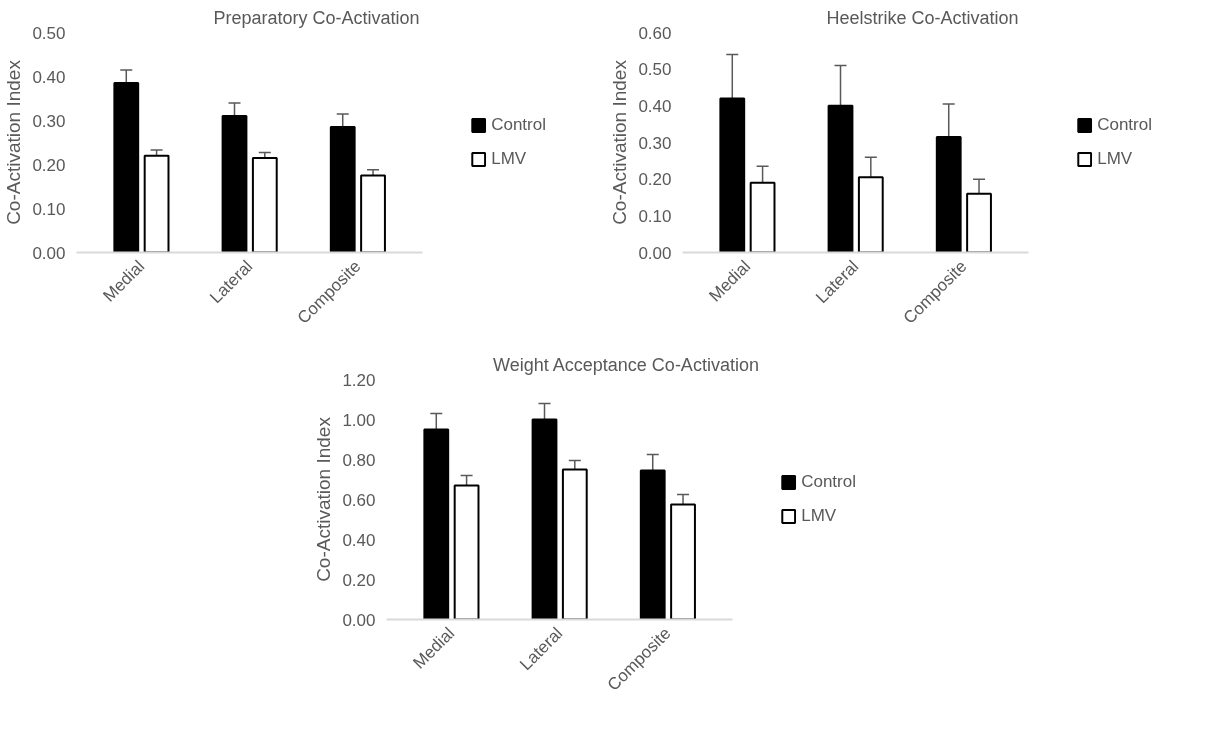 The width and height of the screenshot is (1221, 746). What do you see at coordinates (359, 380) in the screenshot?
I see `y-tick-label: 1.20` at bounding box center [359, 380].